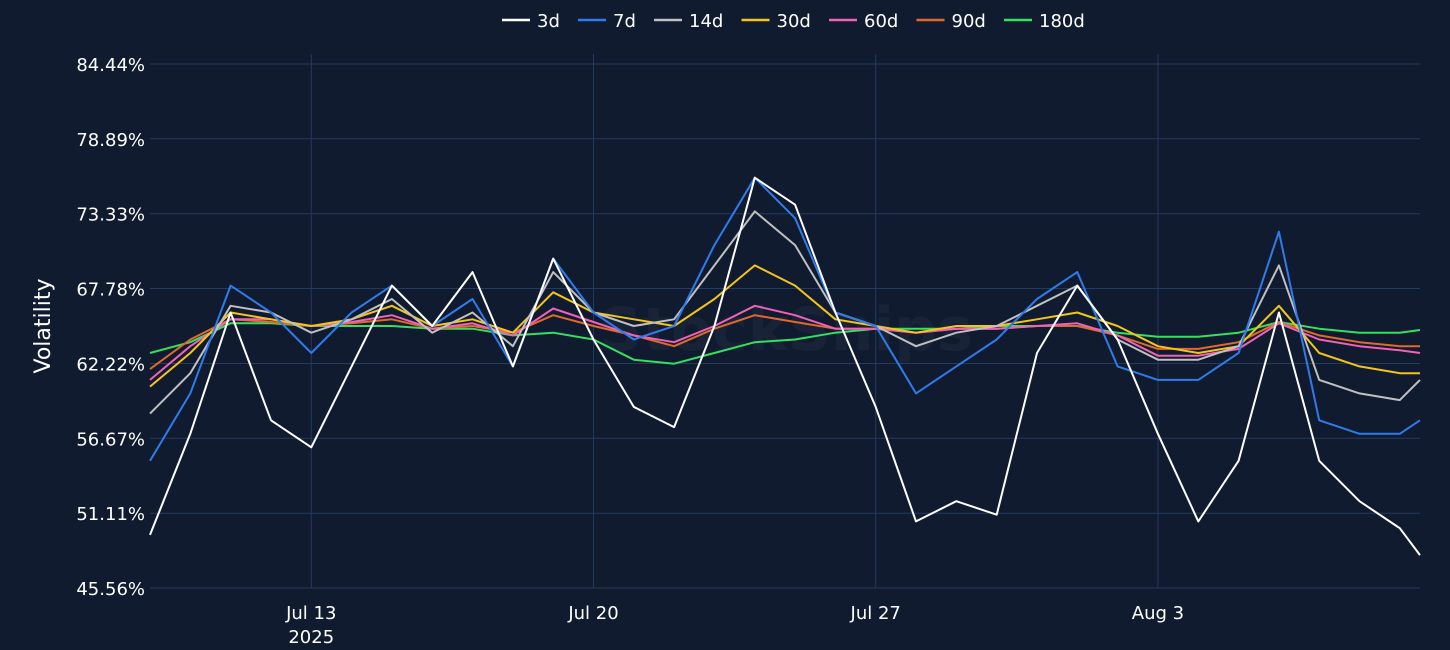  I want to click on series-line-180d, so click(785, 343).